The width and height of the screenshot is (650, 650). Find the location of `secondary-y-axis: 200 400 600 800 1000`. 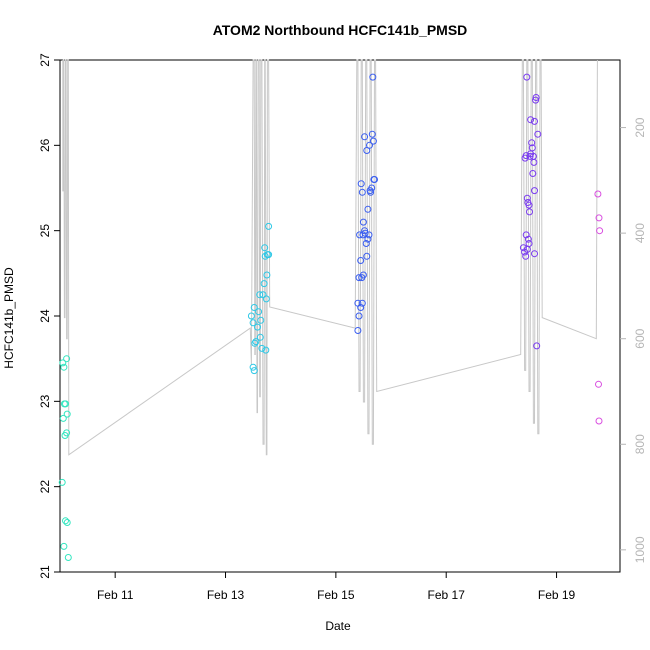

secondary-y-axis: 200 400 600 800 1000 is located at coordinates (633, 340).